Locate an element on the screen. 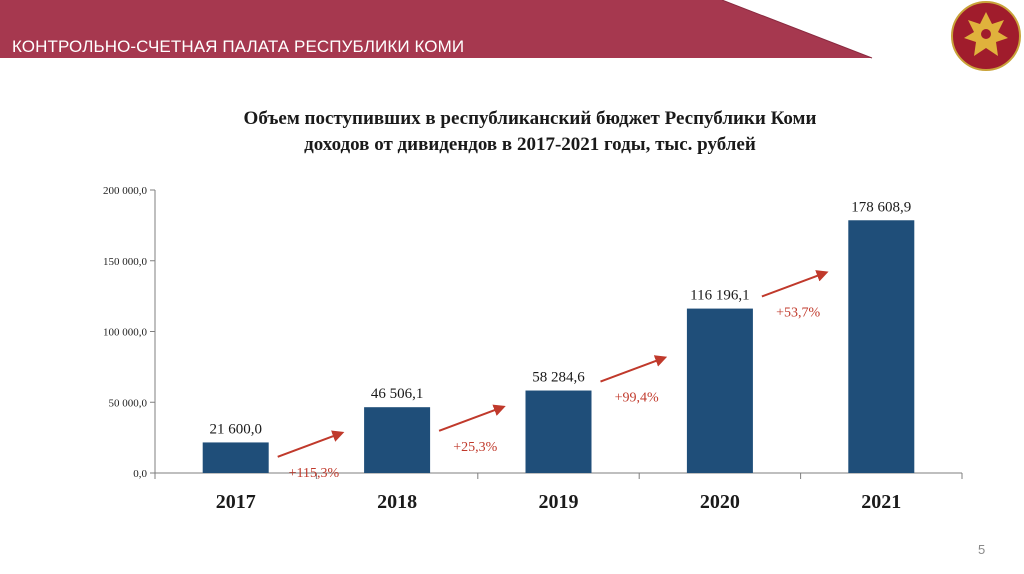  page-number: 5 is located at coordinates (982, 549).